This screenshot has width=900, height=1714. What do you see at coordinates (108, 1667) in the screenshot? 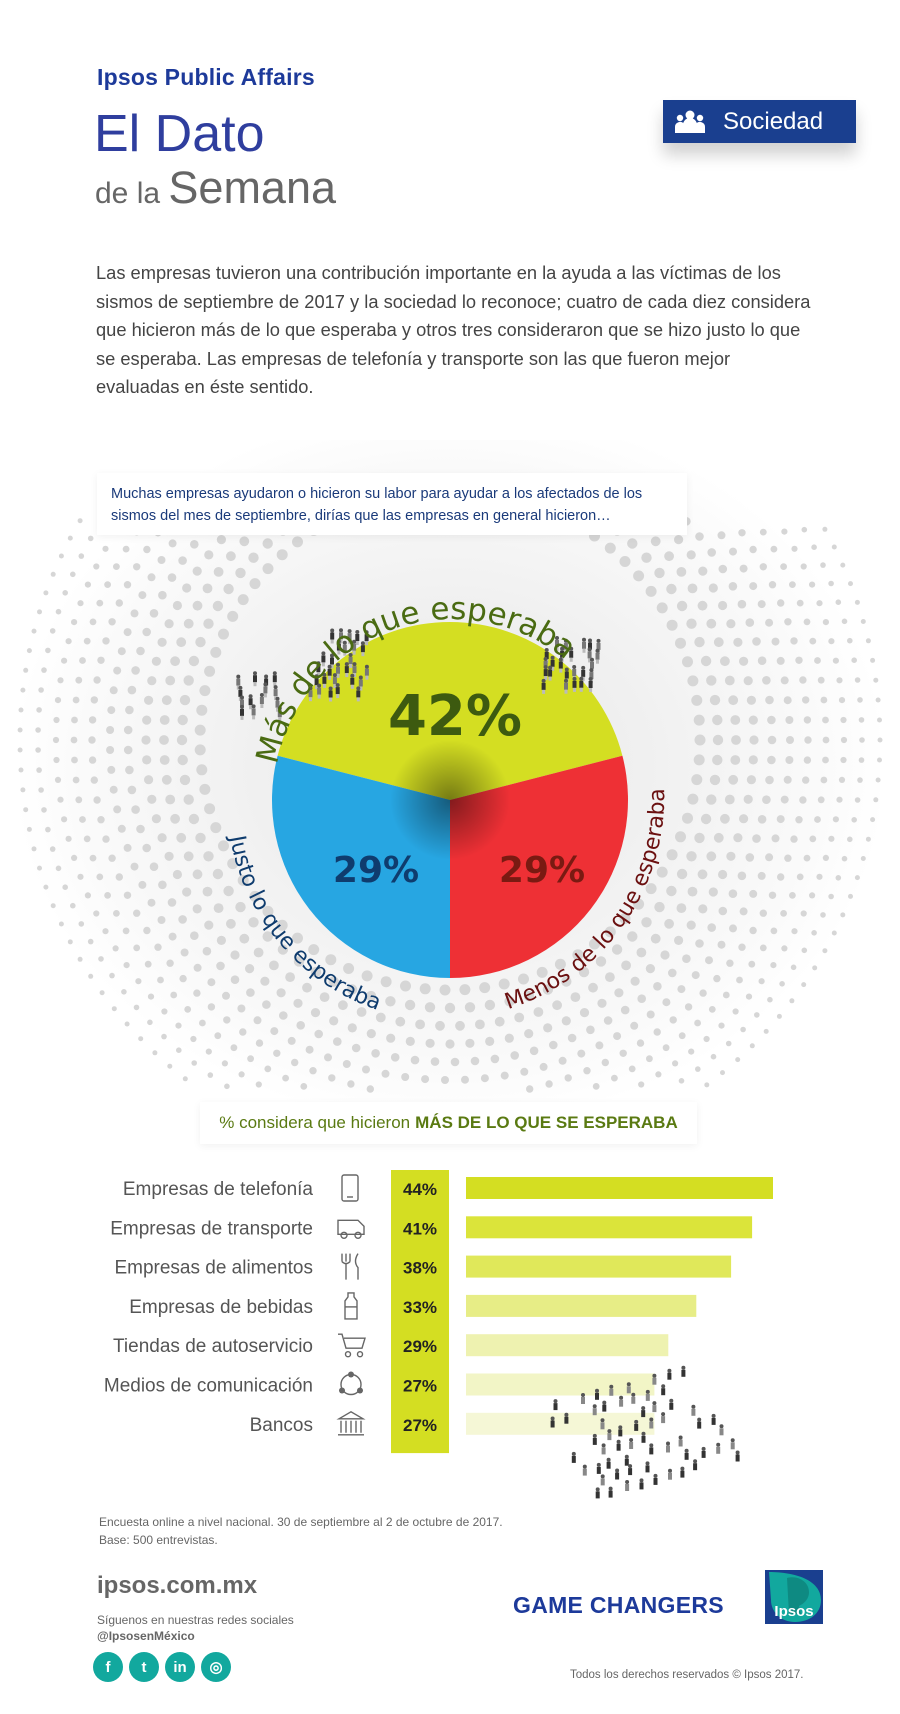
I see `facebook-icon: f` at bounding box center [108, 1667].